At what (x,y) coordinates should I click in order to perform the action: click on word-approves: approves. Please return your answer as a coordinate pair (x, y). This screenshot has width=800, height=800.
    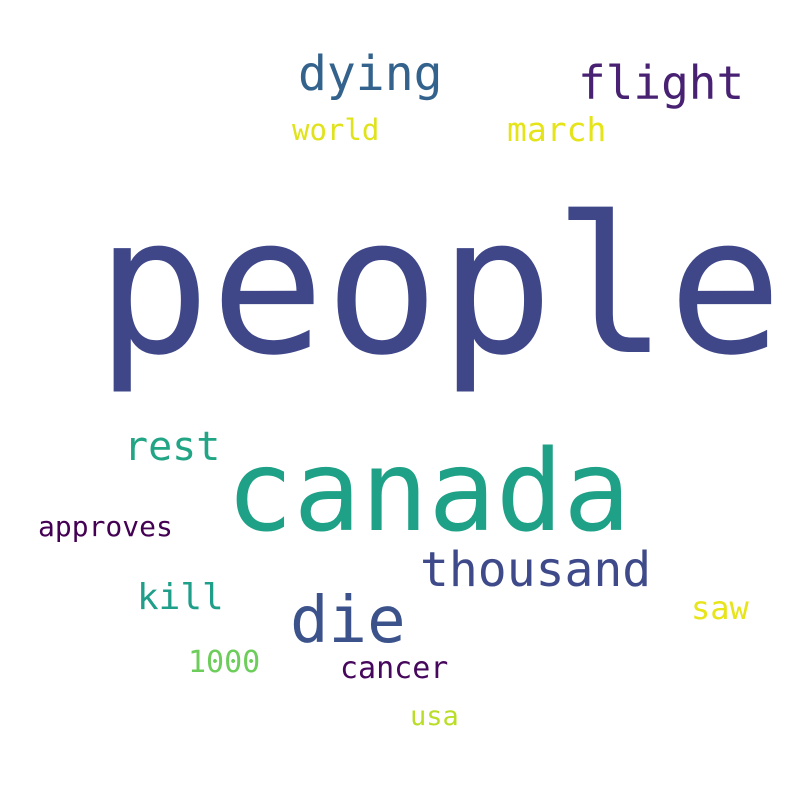
    Looking at the image, I should click on (105, 526).